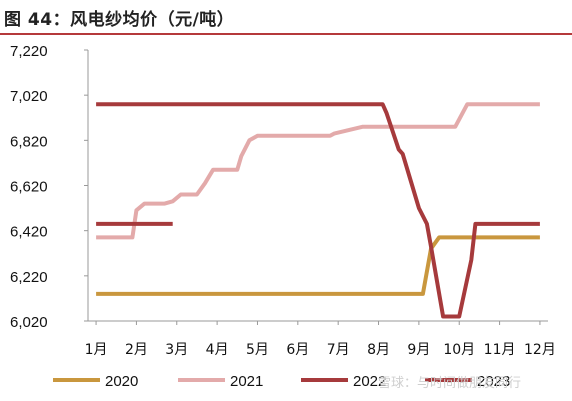  I want to click on x-tick-label: 11月, so click(500, 350).